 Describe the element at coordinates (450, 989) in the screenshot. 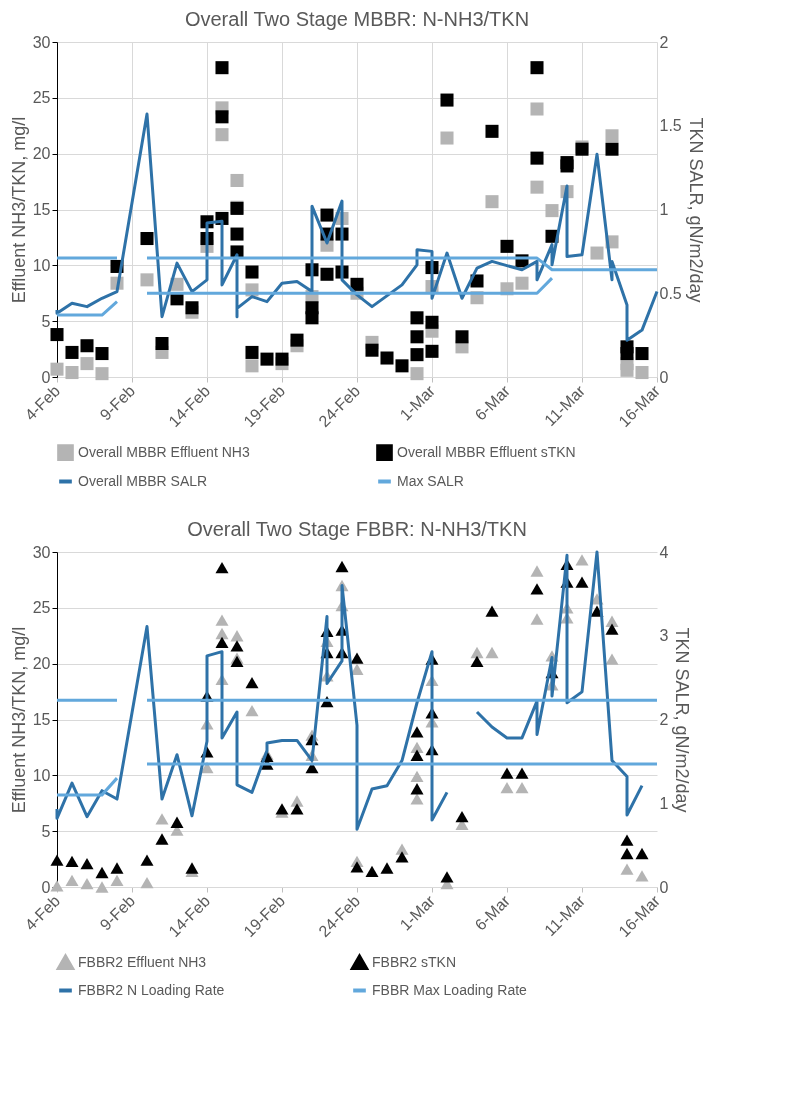

I see `legend-label: FBBR Max Loading Rate` at that location.